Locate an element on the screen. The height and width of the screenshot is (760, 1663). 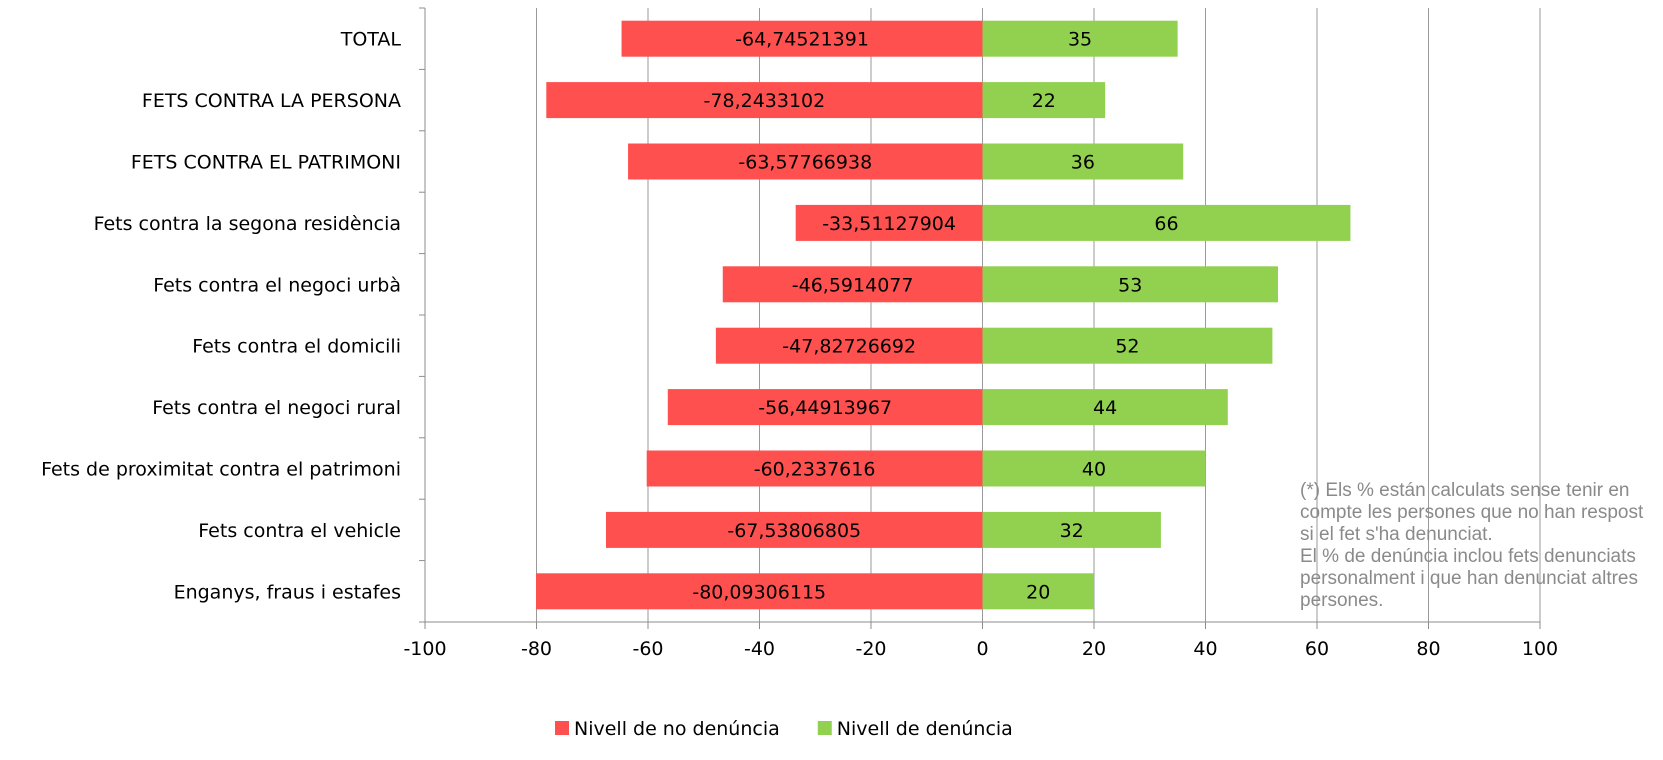
value-tick-label: 0 is located at coordinates (982, 649).